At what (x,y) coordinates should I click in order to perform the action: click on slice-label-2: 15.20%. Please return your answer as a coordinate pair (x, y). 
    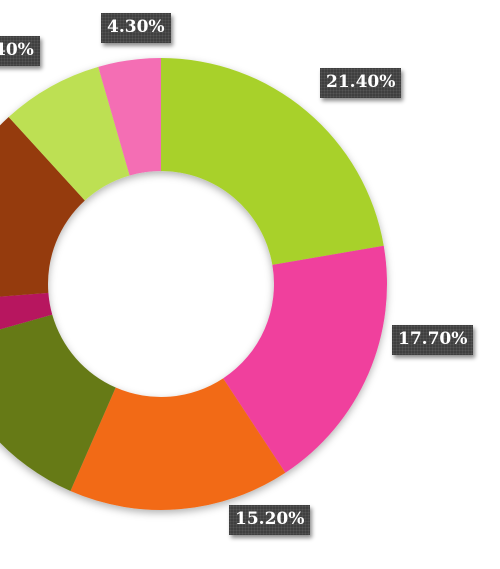
    Looking at the image, I should click on (270, 520).